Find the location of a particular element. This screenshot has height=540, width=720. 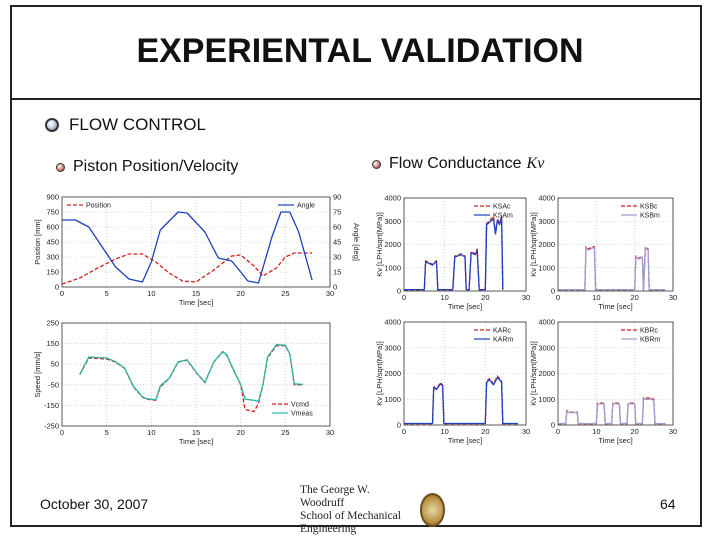

bullet-piston: Piston Position/Velocity is located at coordinates (147, 167).